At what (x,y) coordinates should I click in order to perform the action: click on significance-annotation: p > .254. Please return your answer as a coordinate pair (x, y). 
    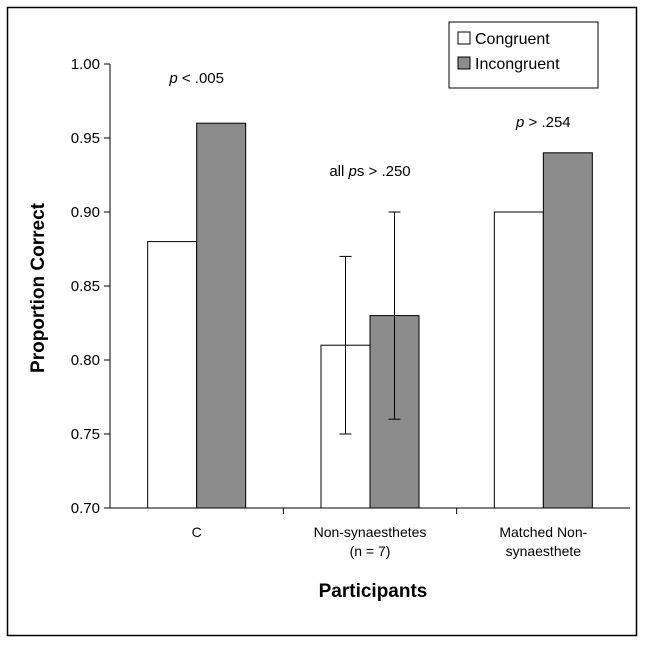
    Looking at the image, I should click on (543, 122).